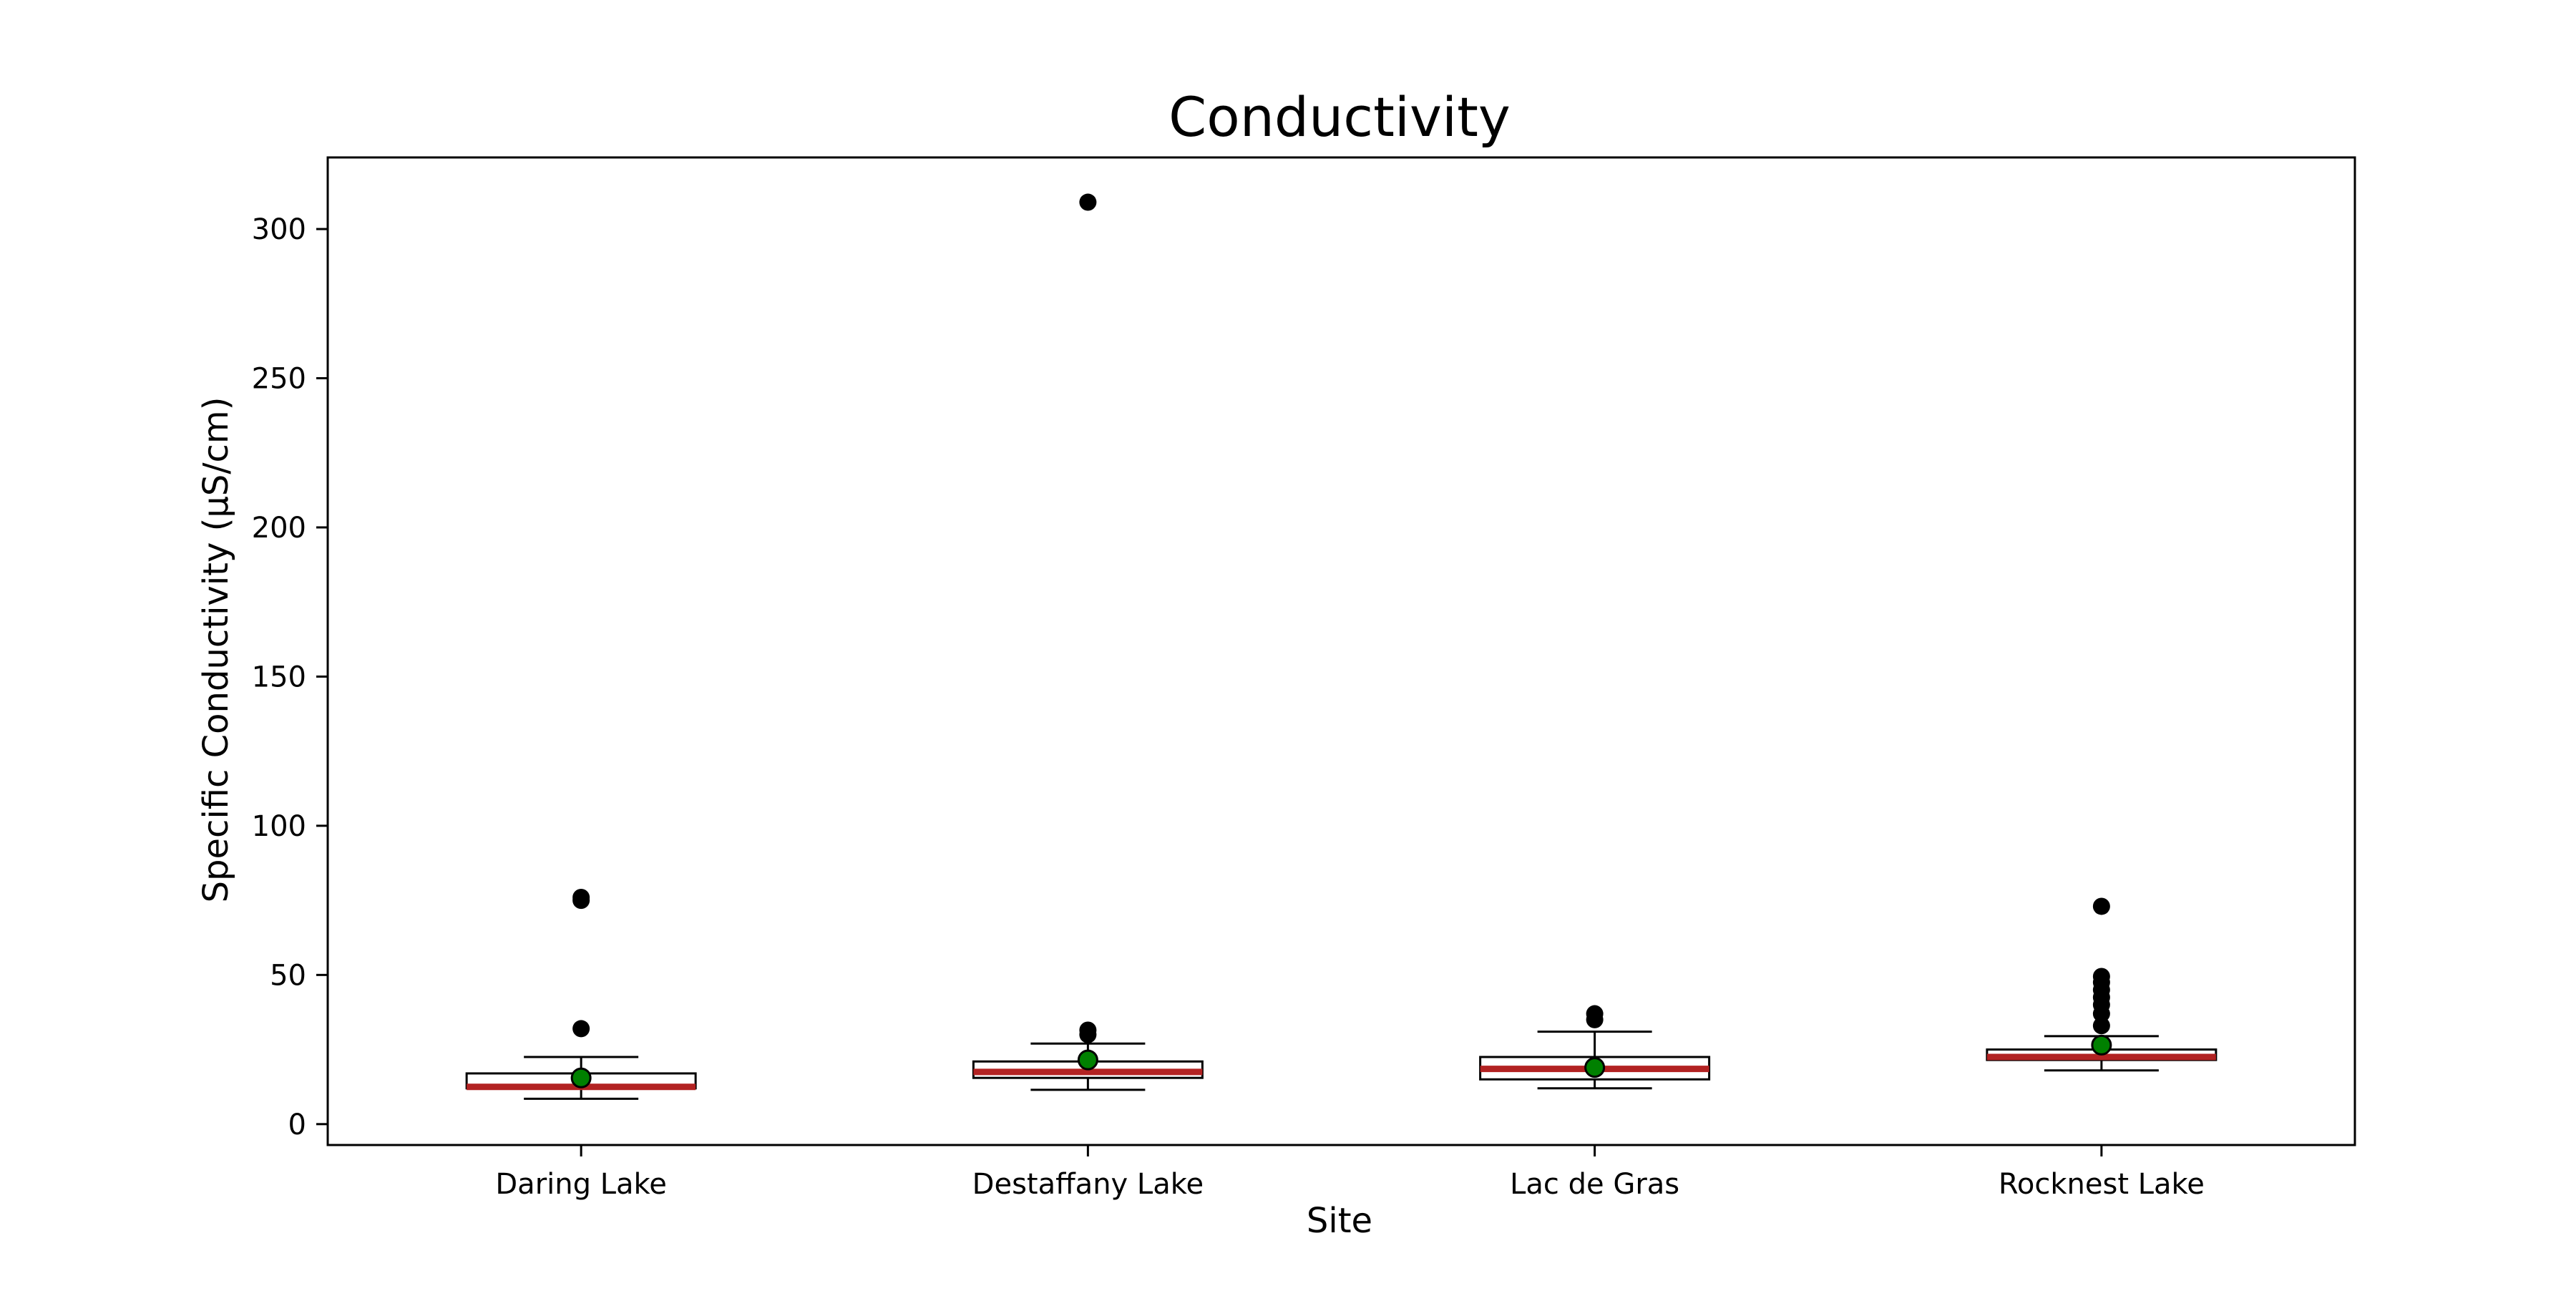  Describe the element at coordinates (279, 677) in the screenshot. I see `y-tick-label: 150` at that location.